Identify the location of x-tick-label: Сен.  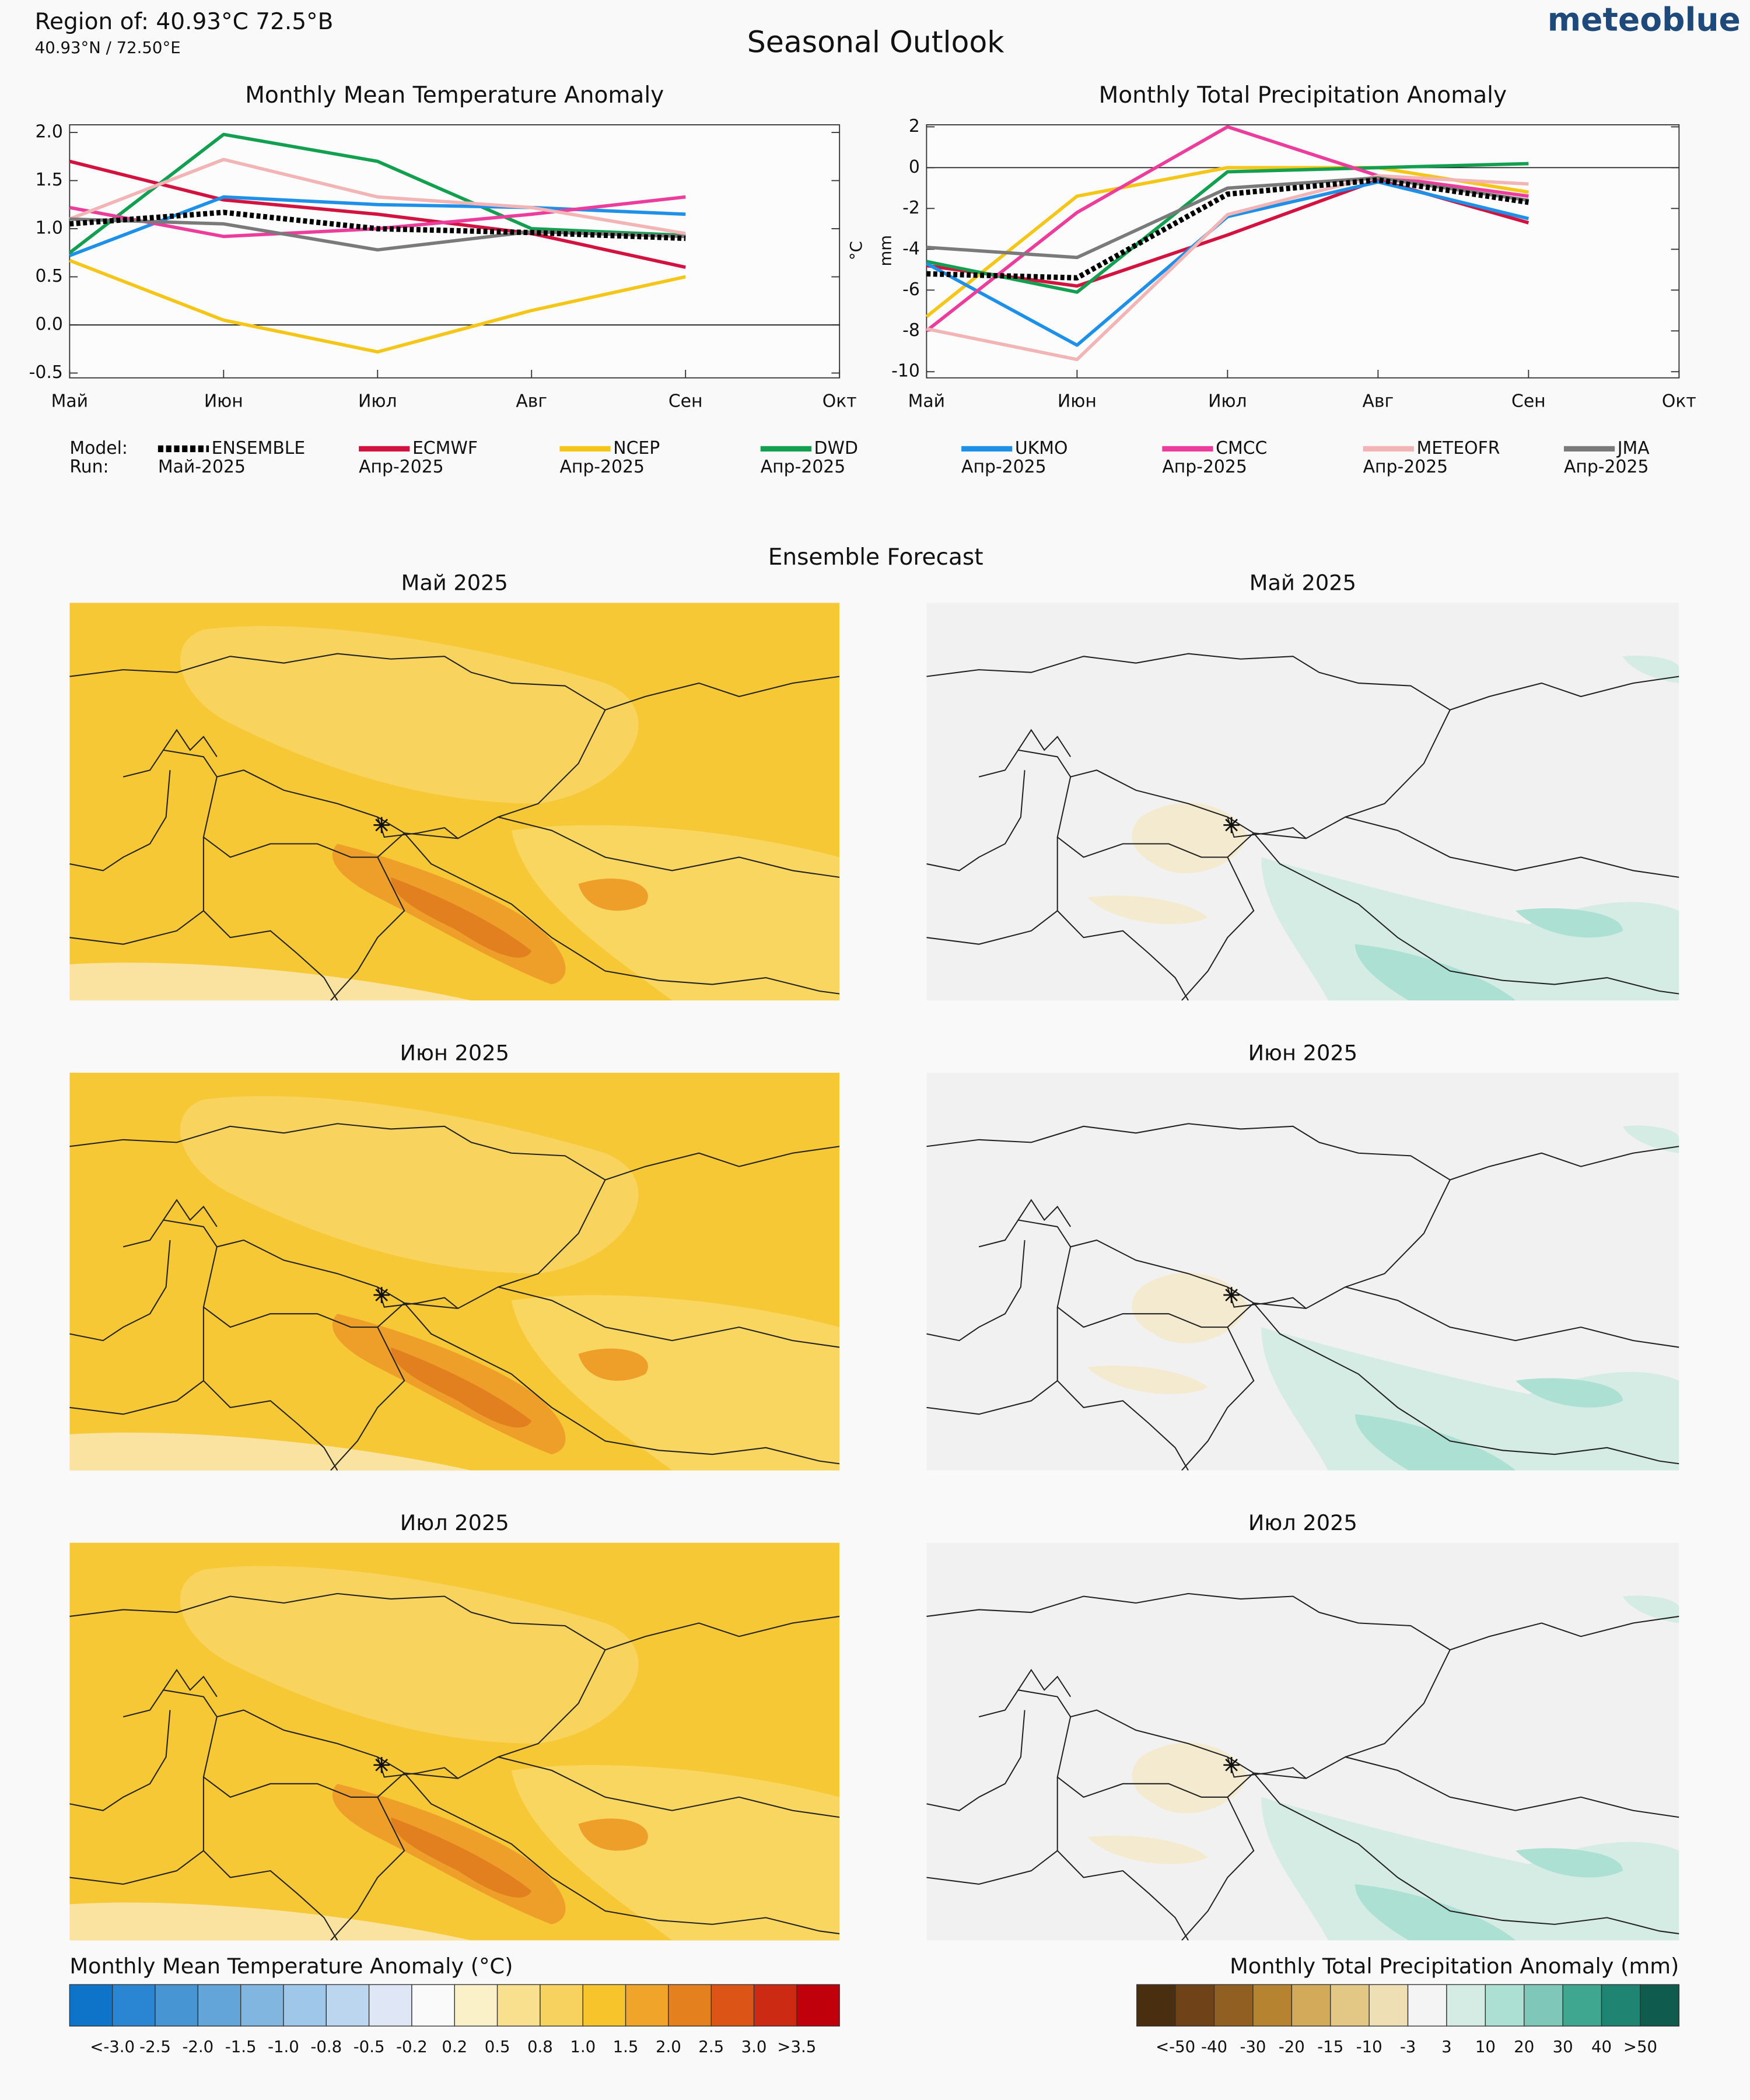
(1528, 401).